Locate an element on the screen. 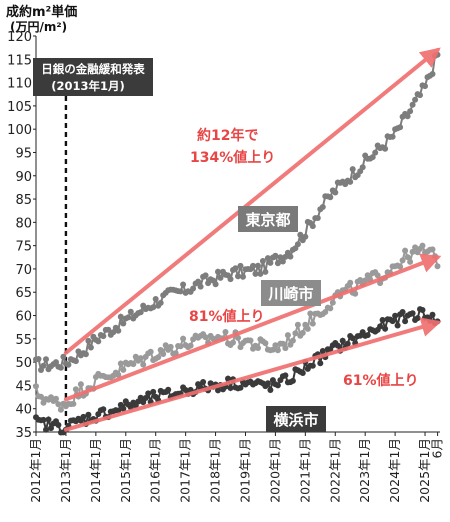 This screenshot has height=522, width=450. y-tick-label: 70 is located at coordinates (23, 270).